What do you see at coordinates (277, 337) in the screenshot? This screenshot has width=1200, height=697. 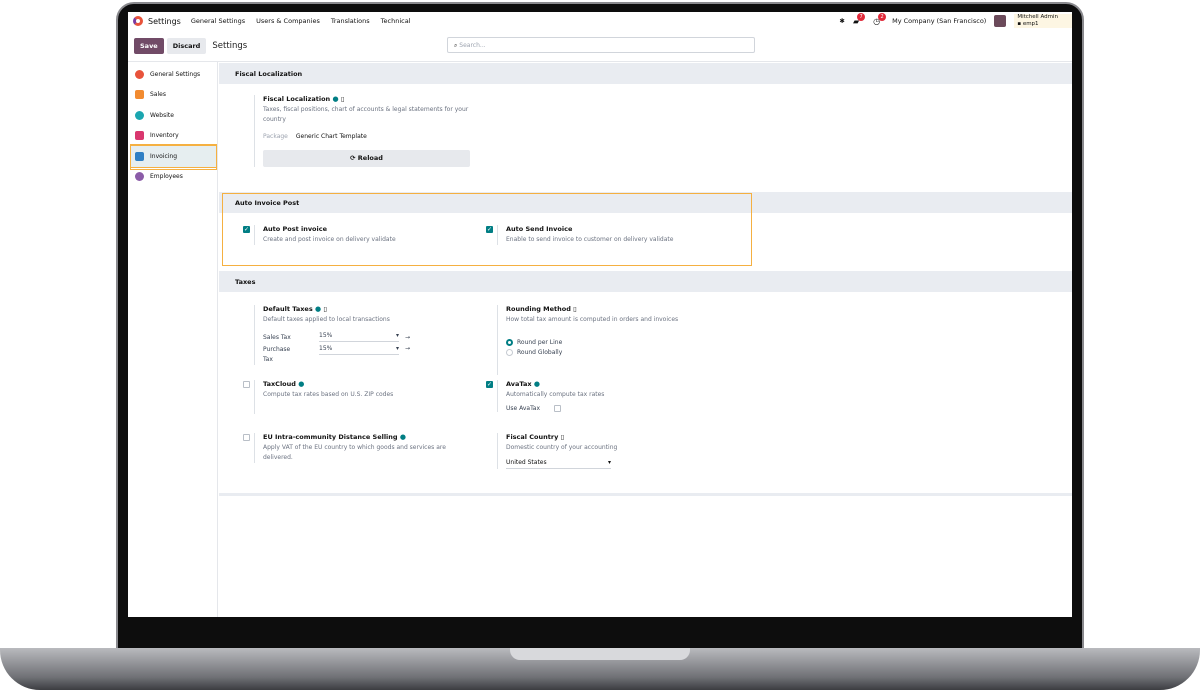 I see `sales-tax-label: Sales Tax` at bounding box center [277, 337].